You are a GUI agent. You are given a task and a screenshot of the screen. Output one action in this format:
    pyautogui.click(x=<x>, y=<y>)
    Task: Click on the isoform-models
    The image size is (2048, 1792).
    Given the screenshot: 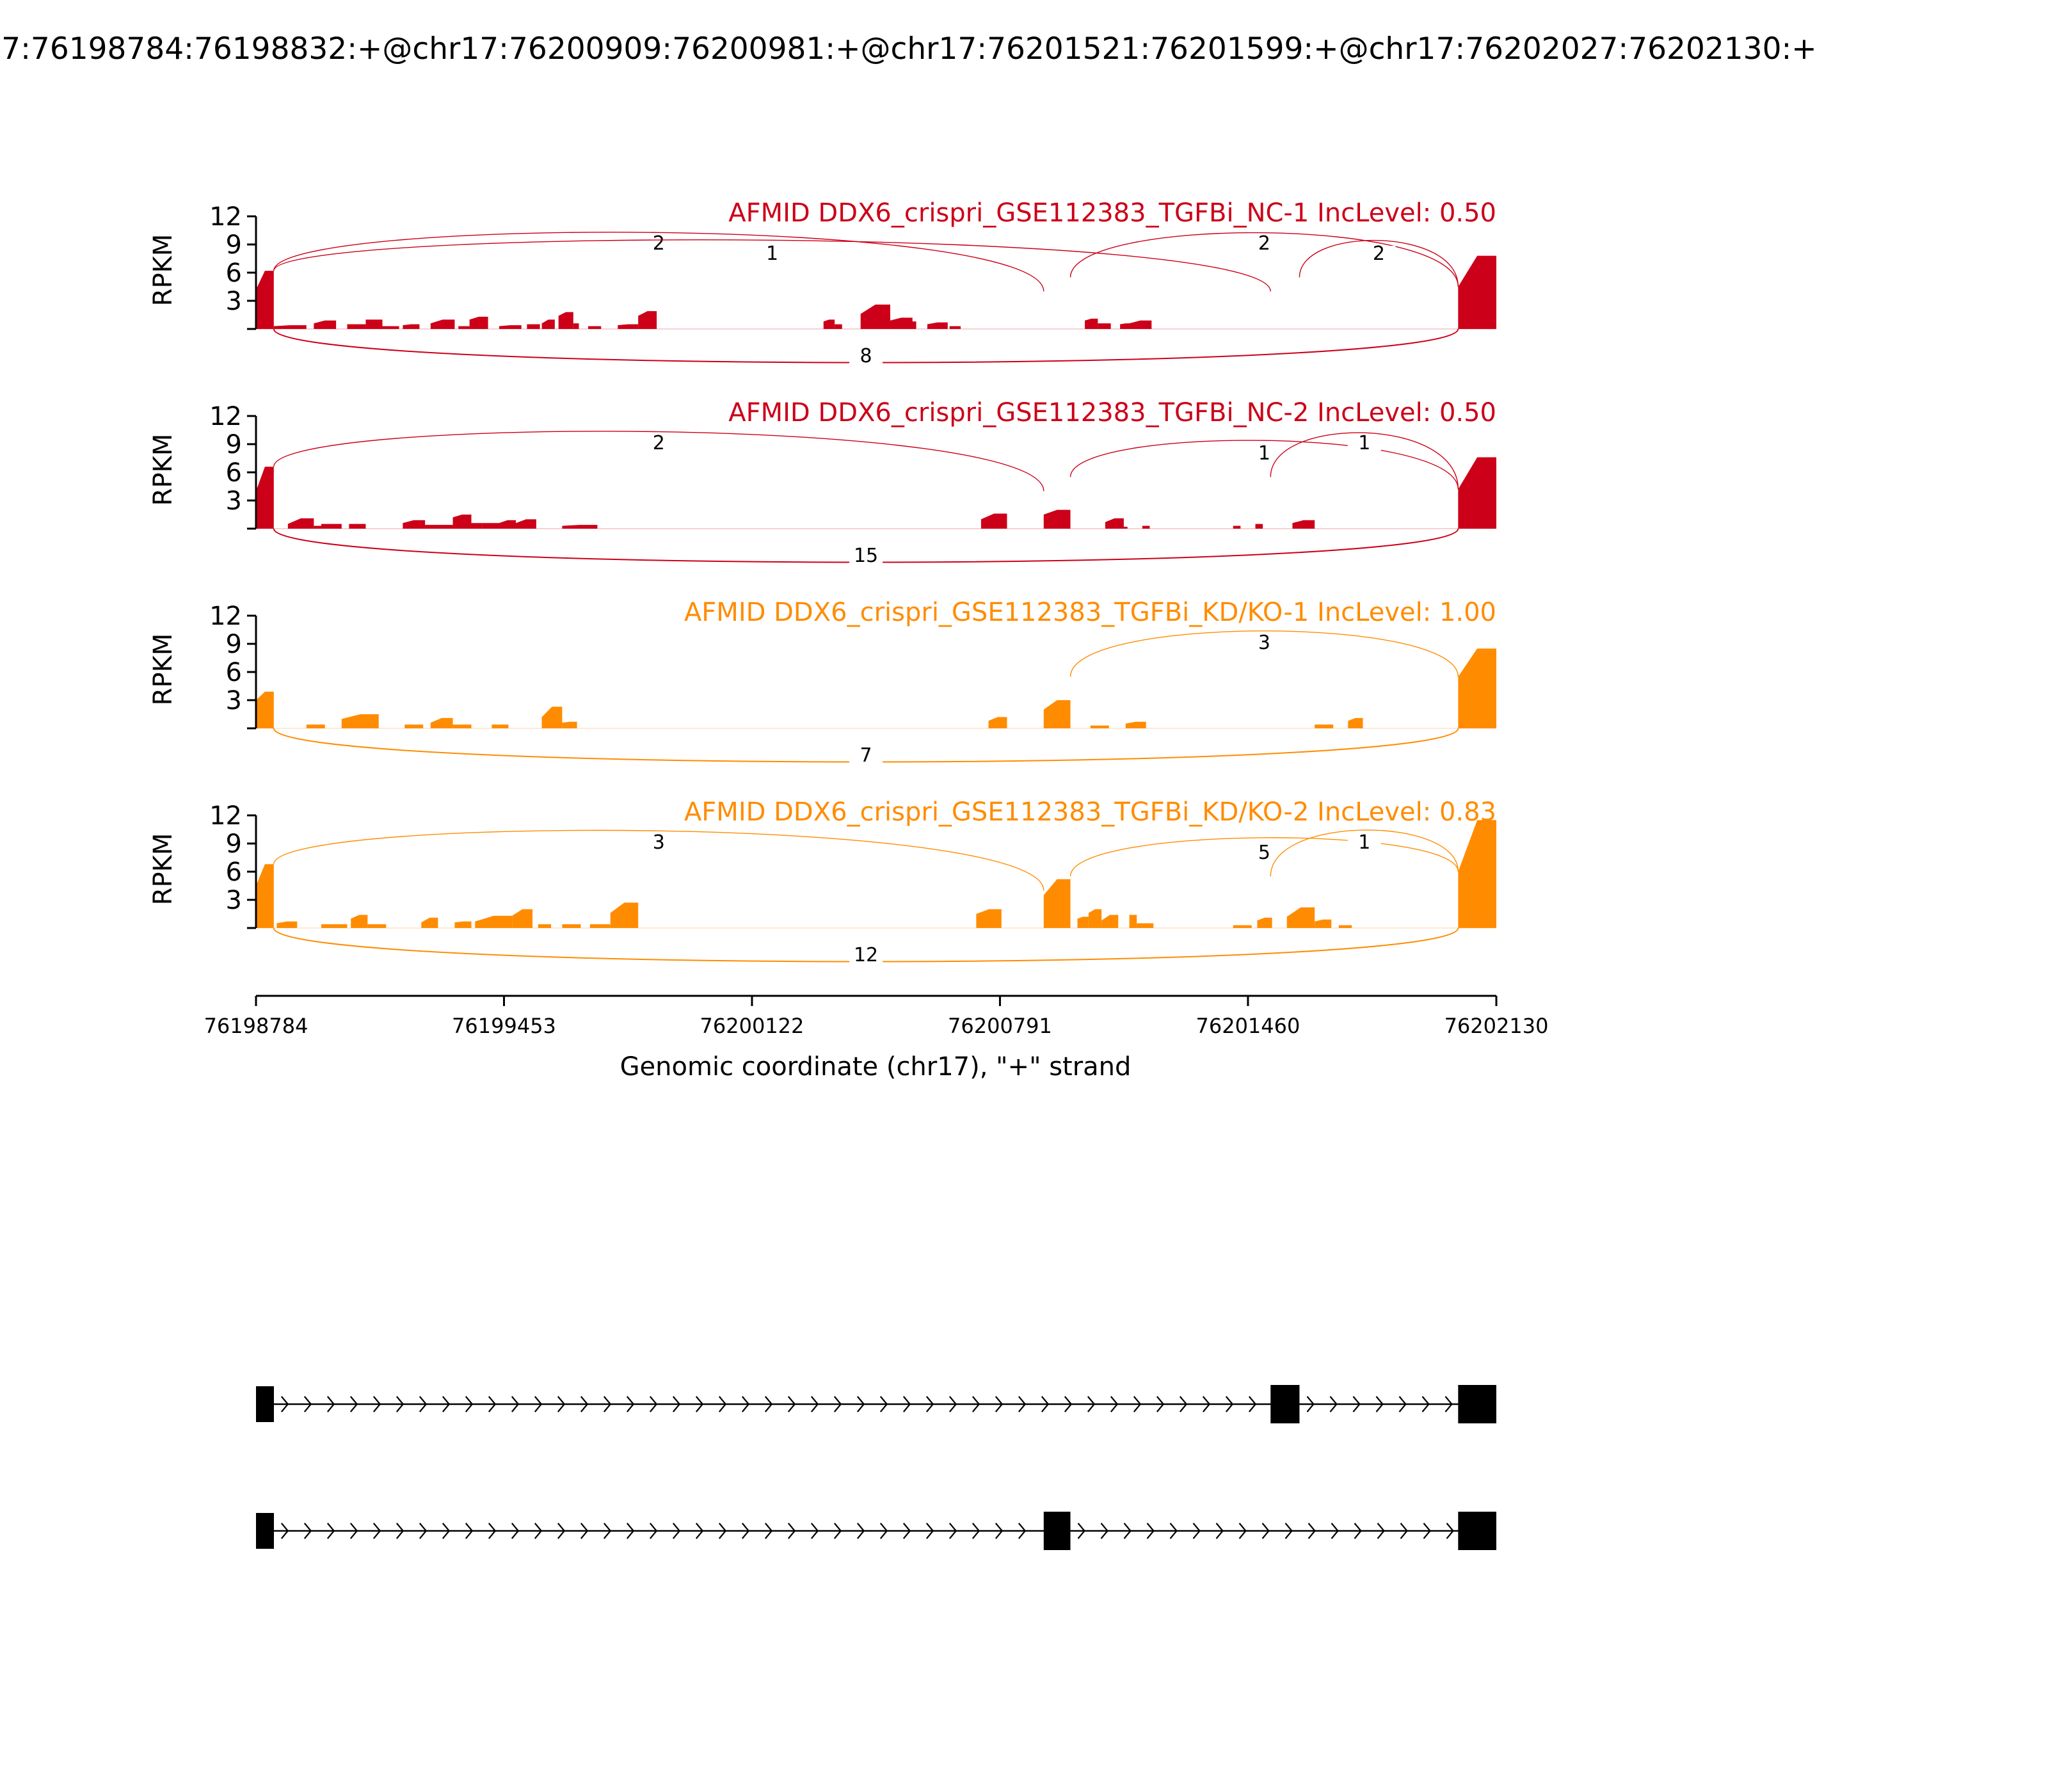 What is the action you would take?
    pyautogui.click(x=876, y=1467)
    